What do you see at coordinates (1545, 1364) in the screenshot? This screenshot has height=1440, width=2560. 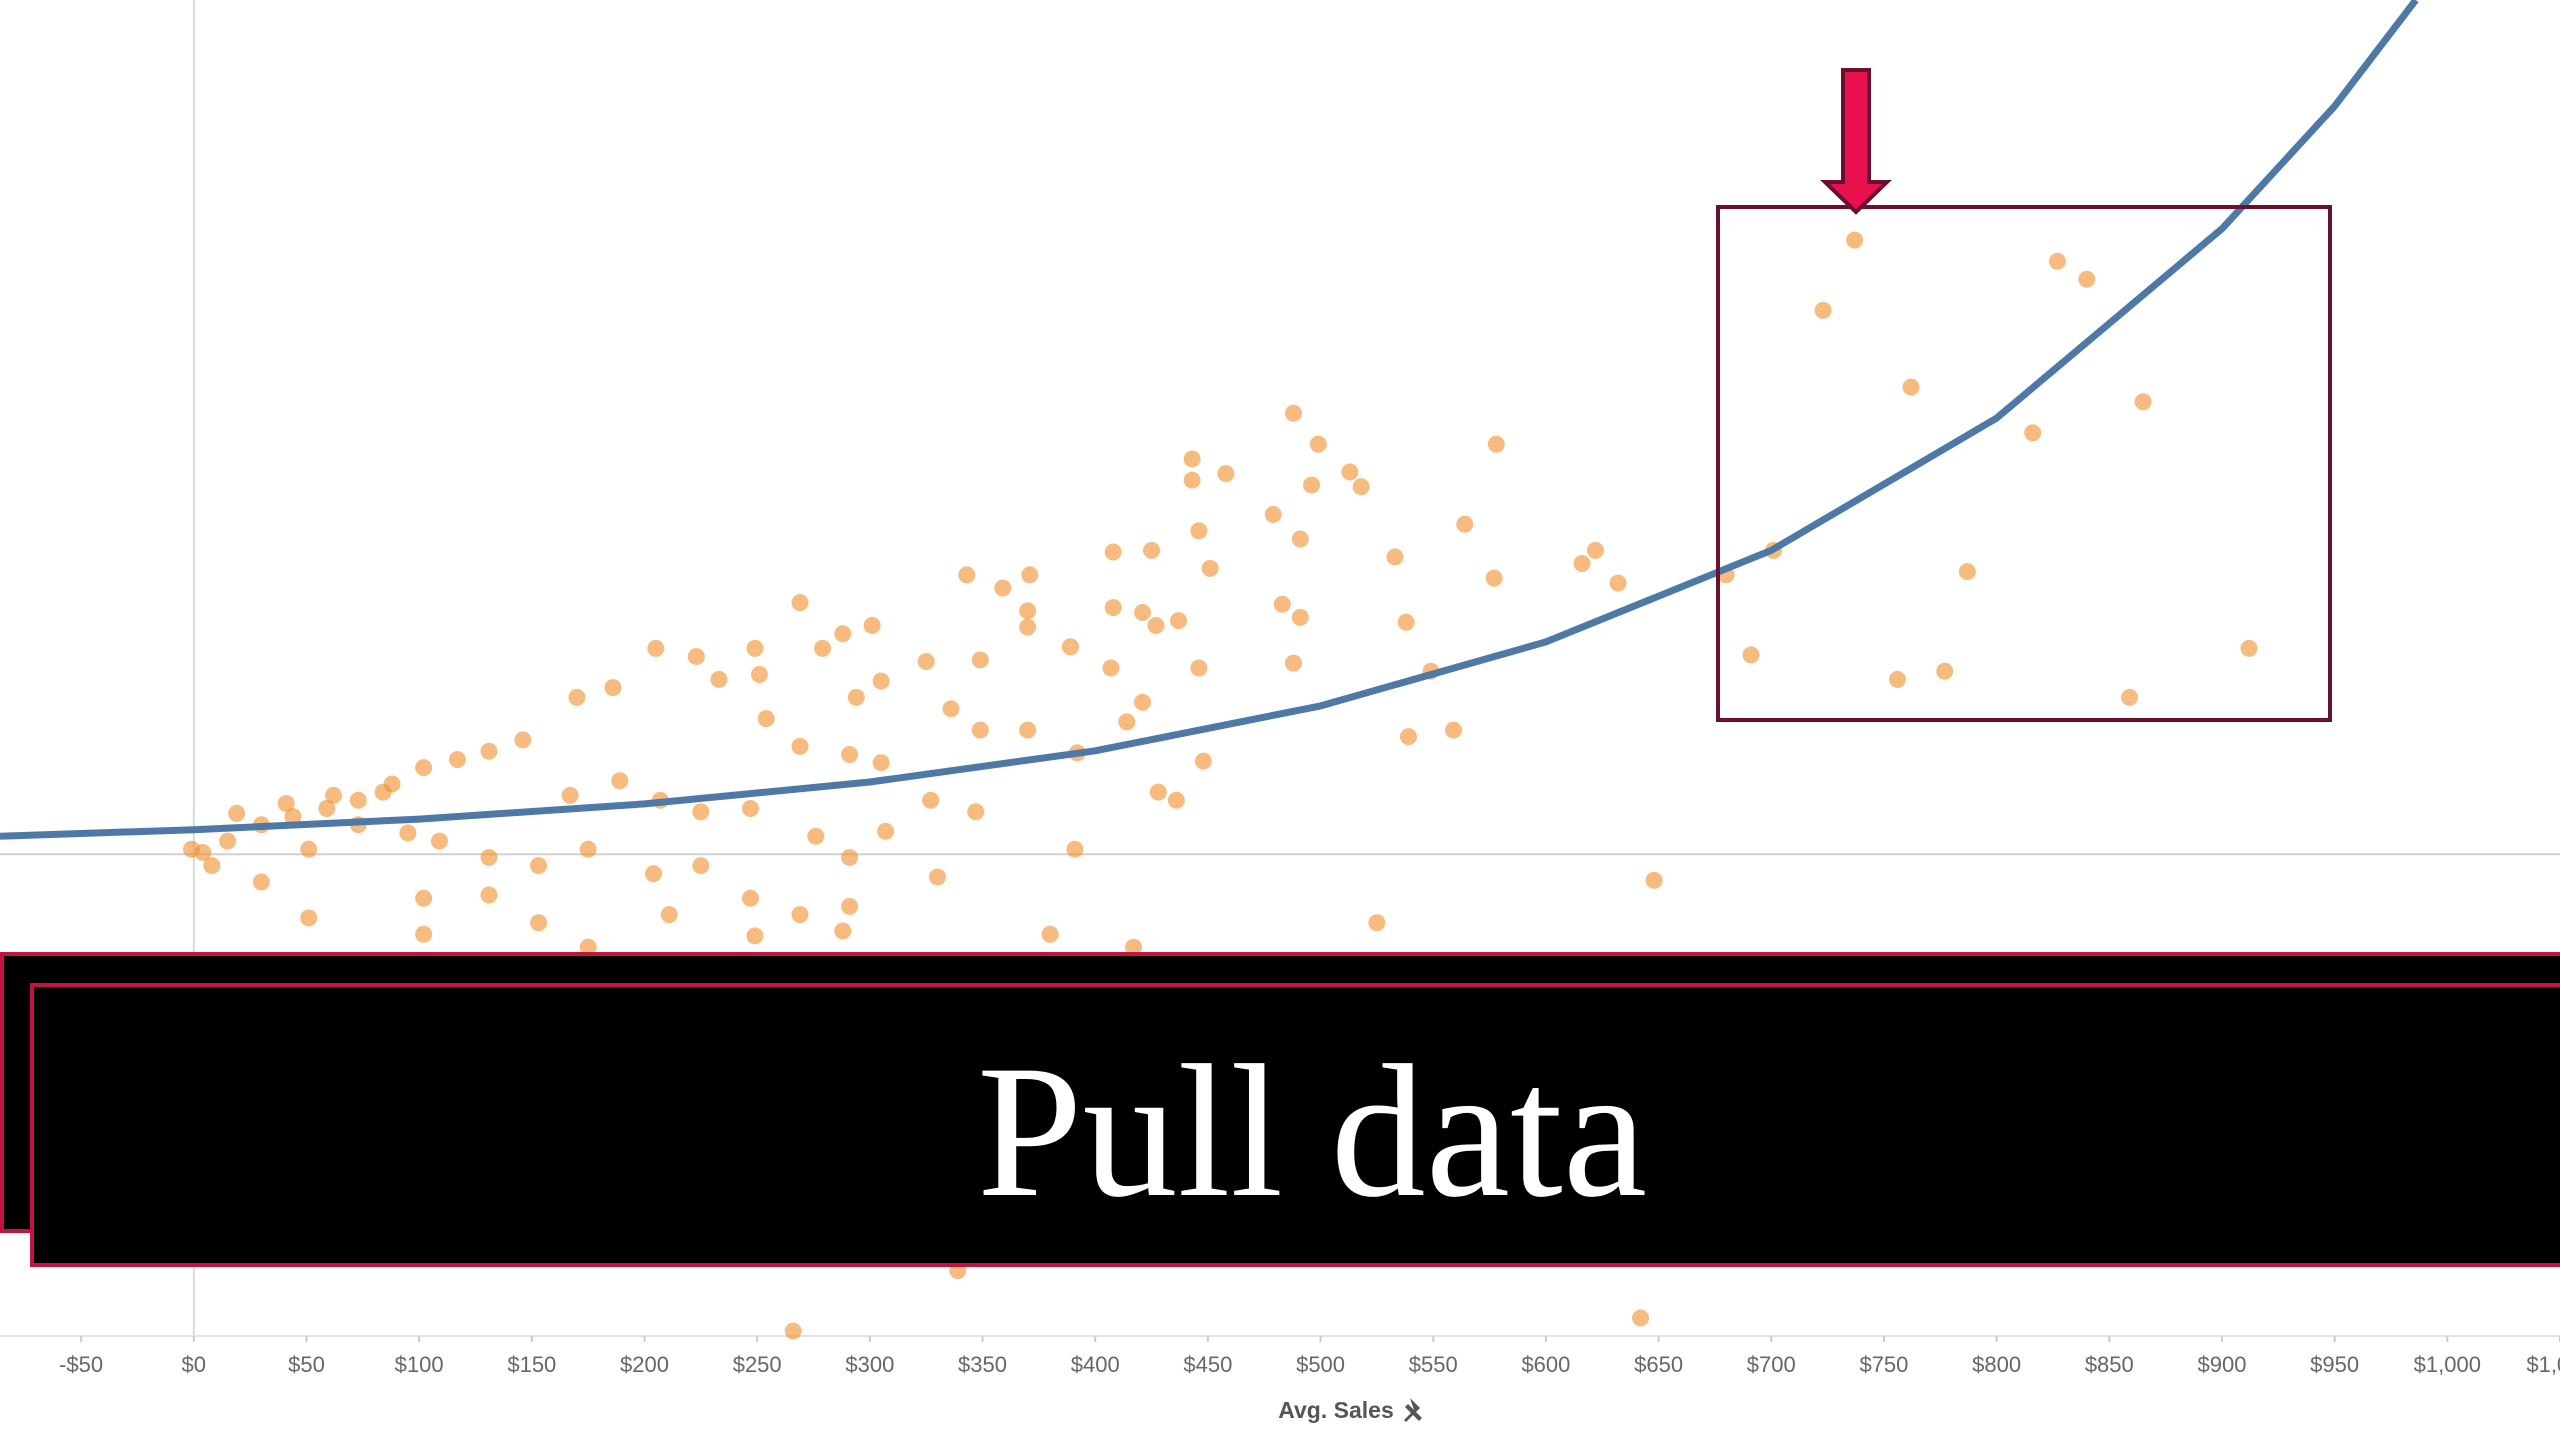 I see `x-tick-label: $600` at bounding box center [1545, 1364].